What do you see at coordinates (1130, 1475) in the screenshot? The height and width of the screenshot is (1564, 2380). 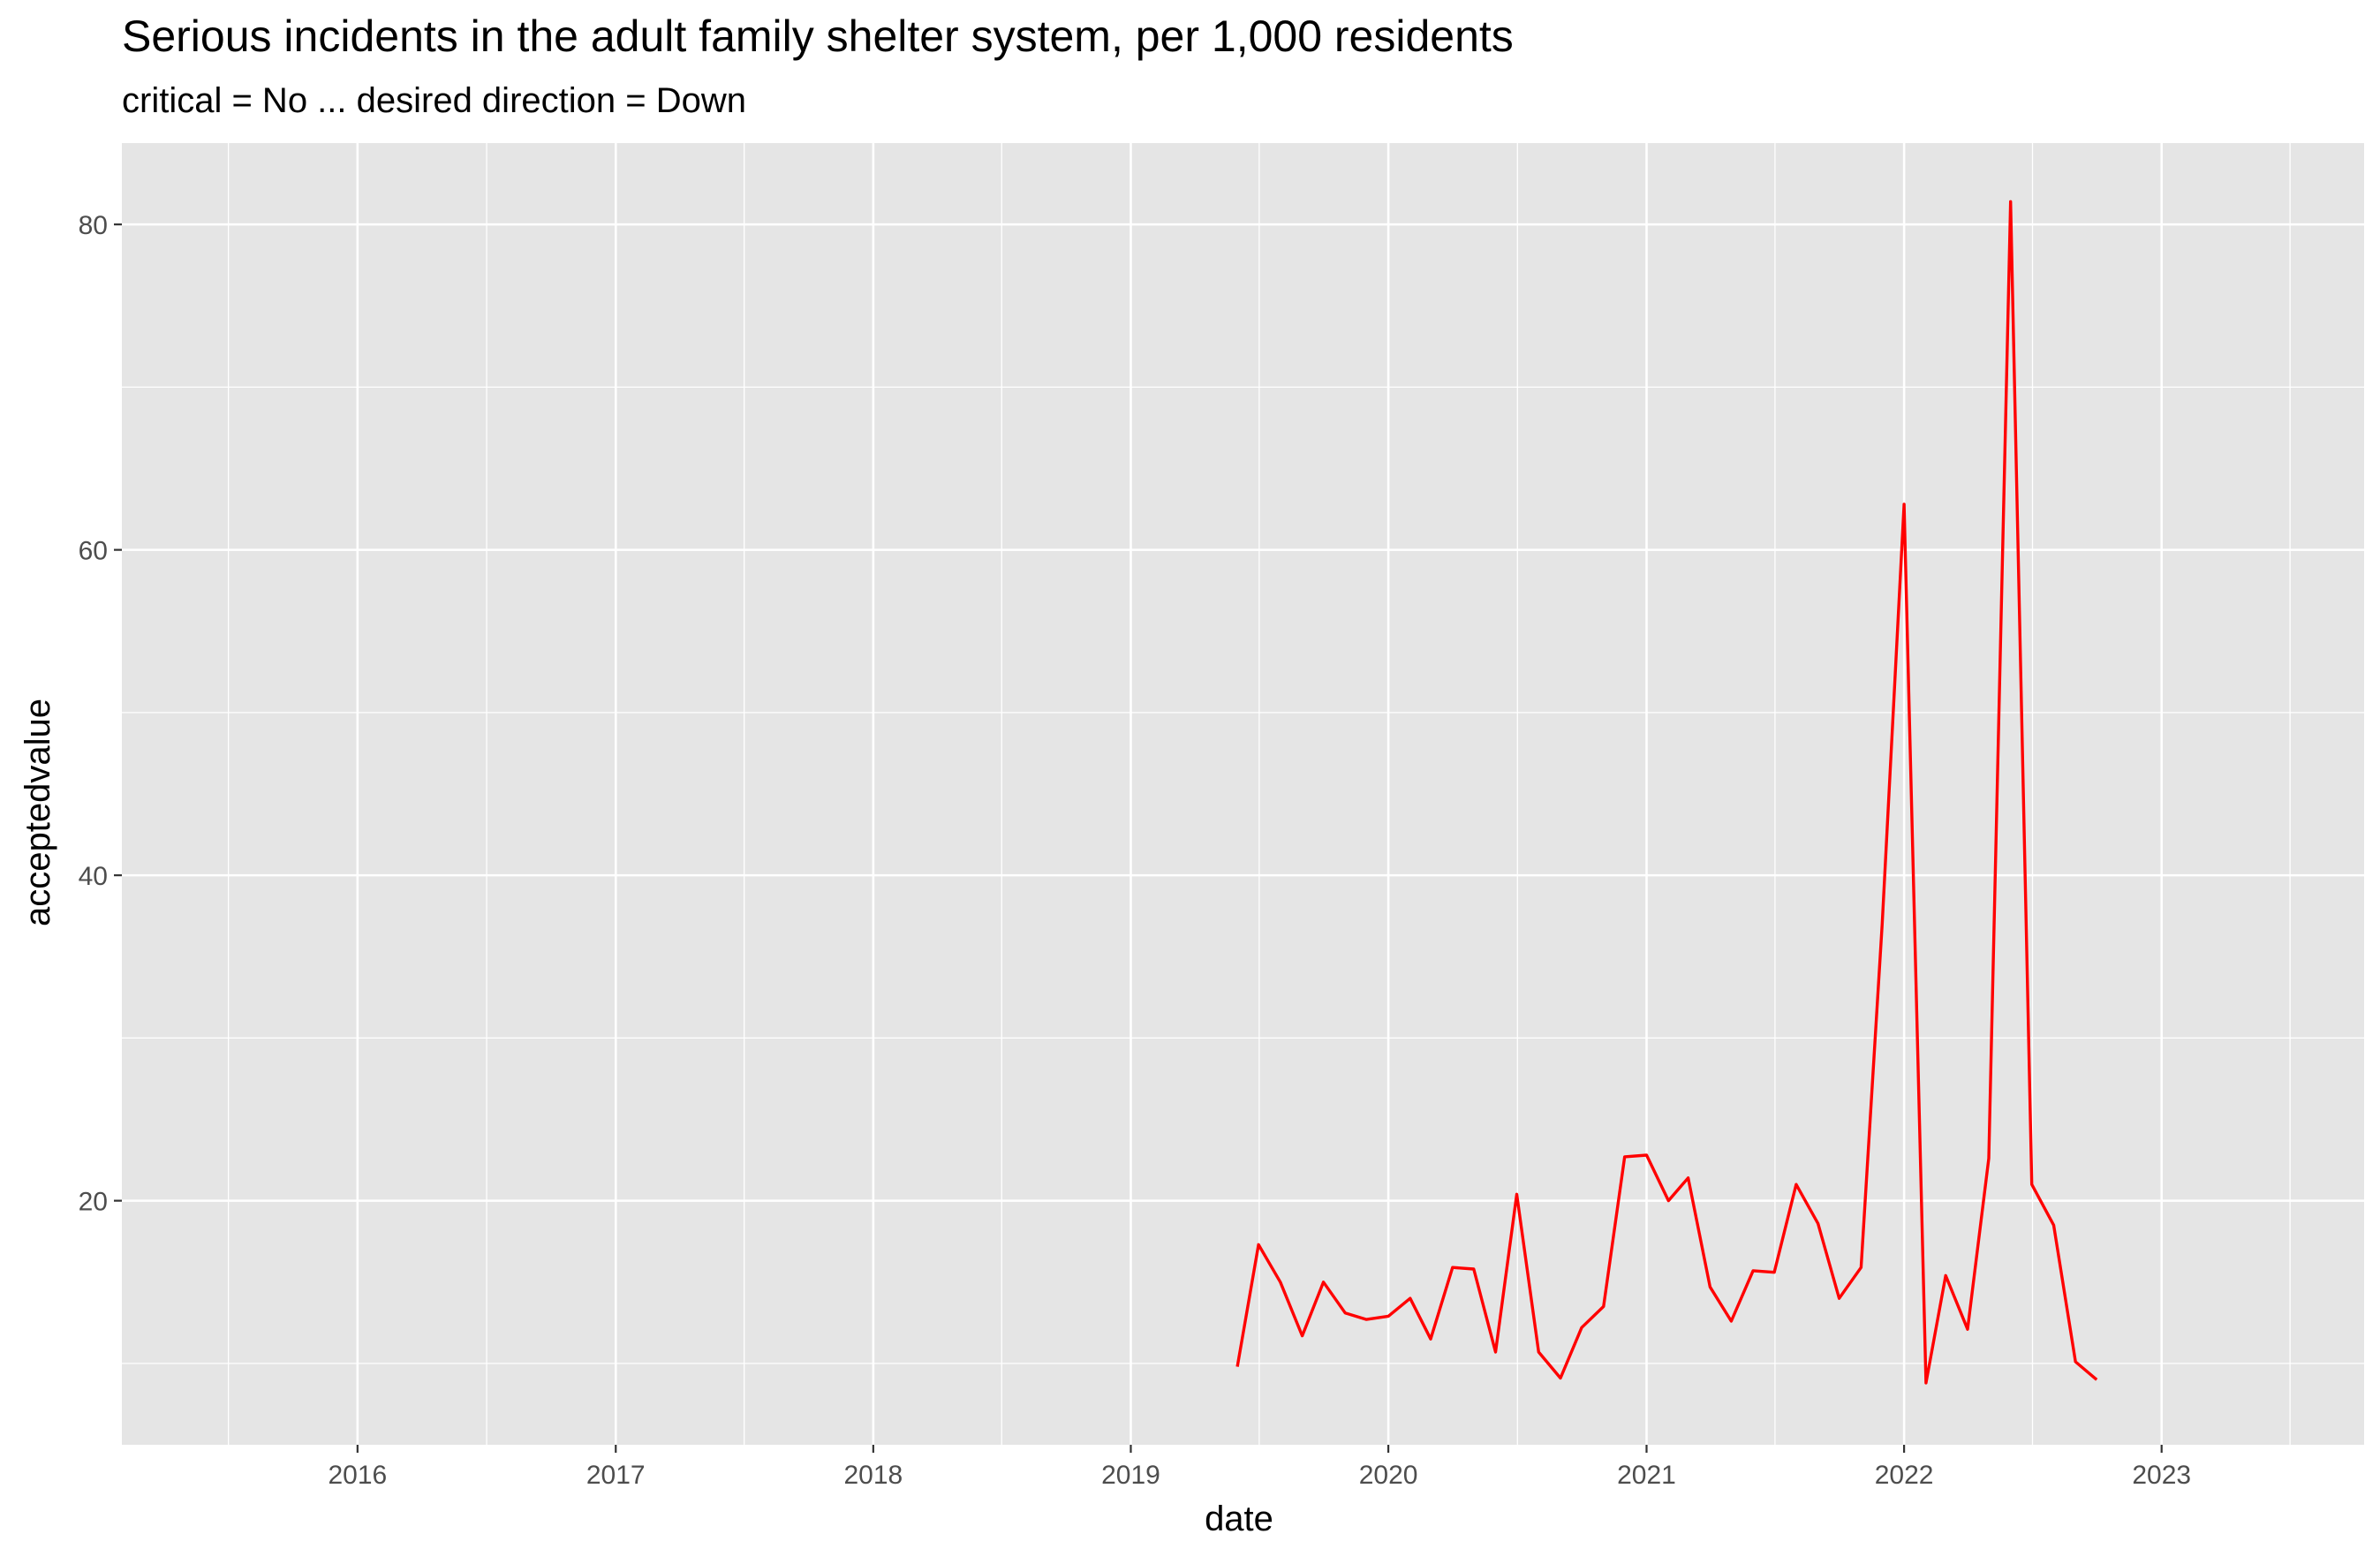 I see `x-tick-label: 2019` at bounding box center [1130, 1475].